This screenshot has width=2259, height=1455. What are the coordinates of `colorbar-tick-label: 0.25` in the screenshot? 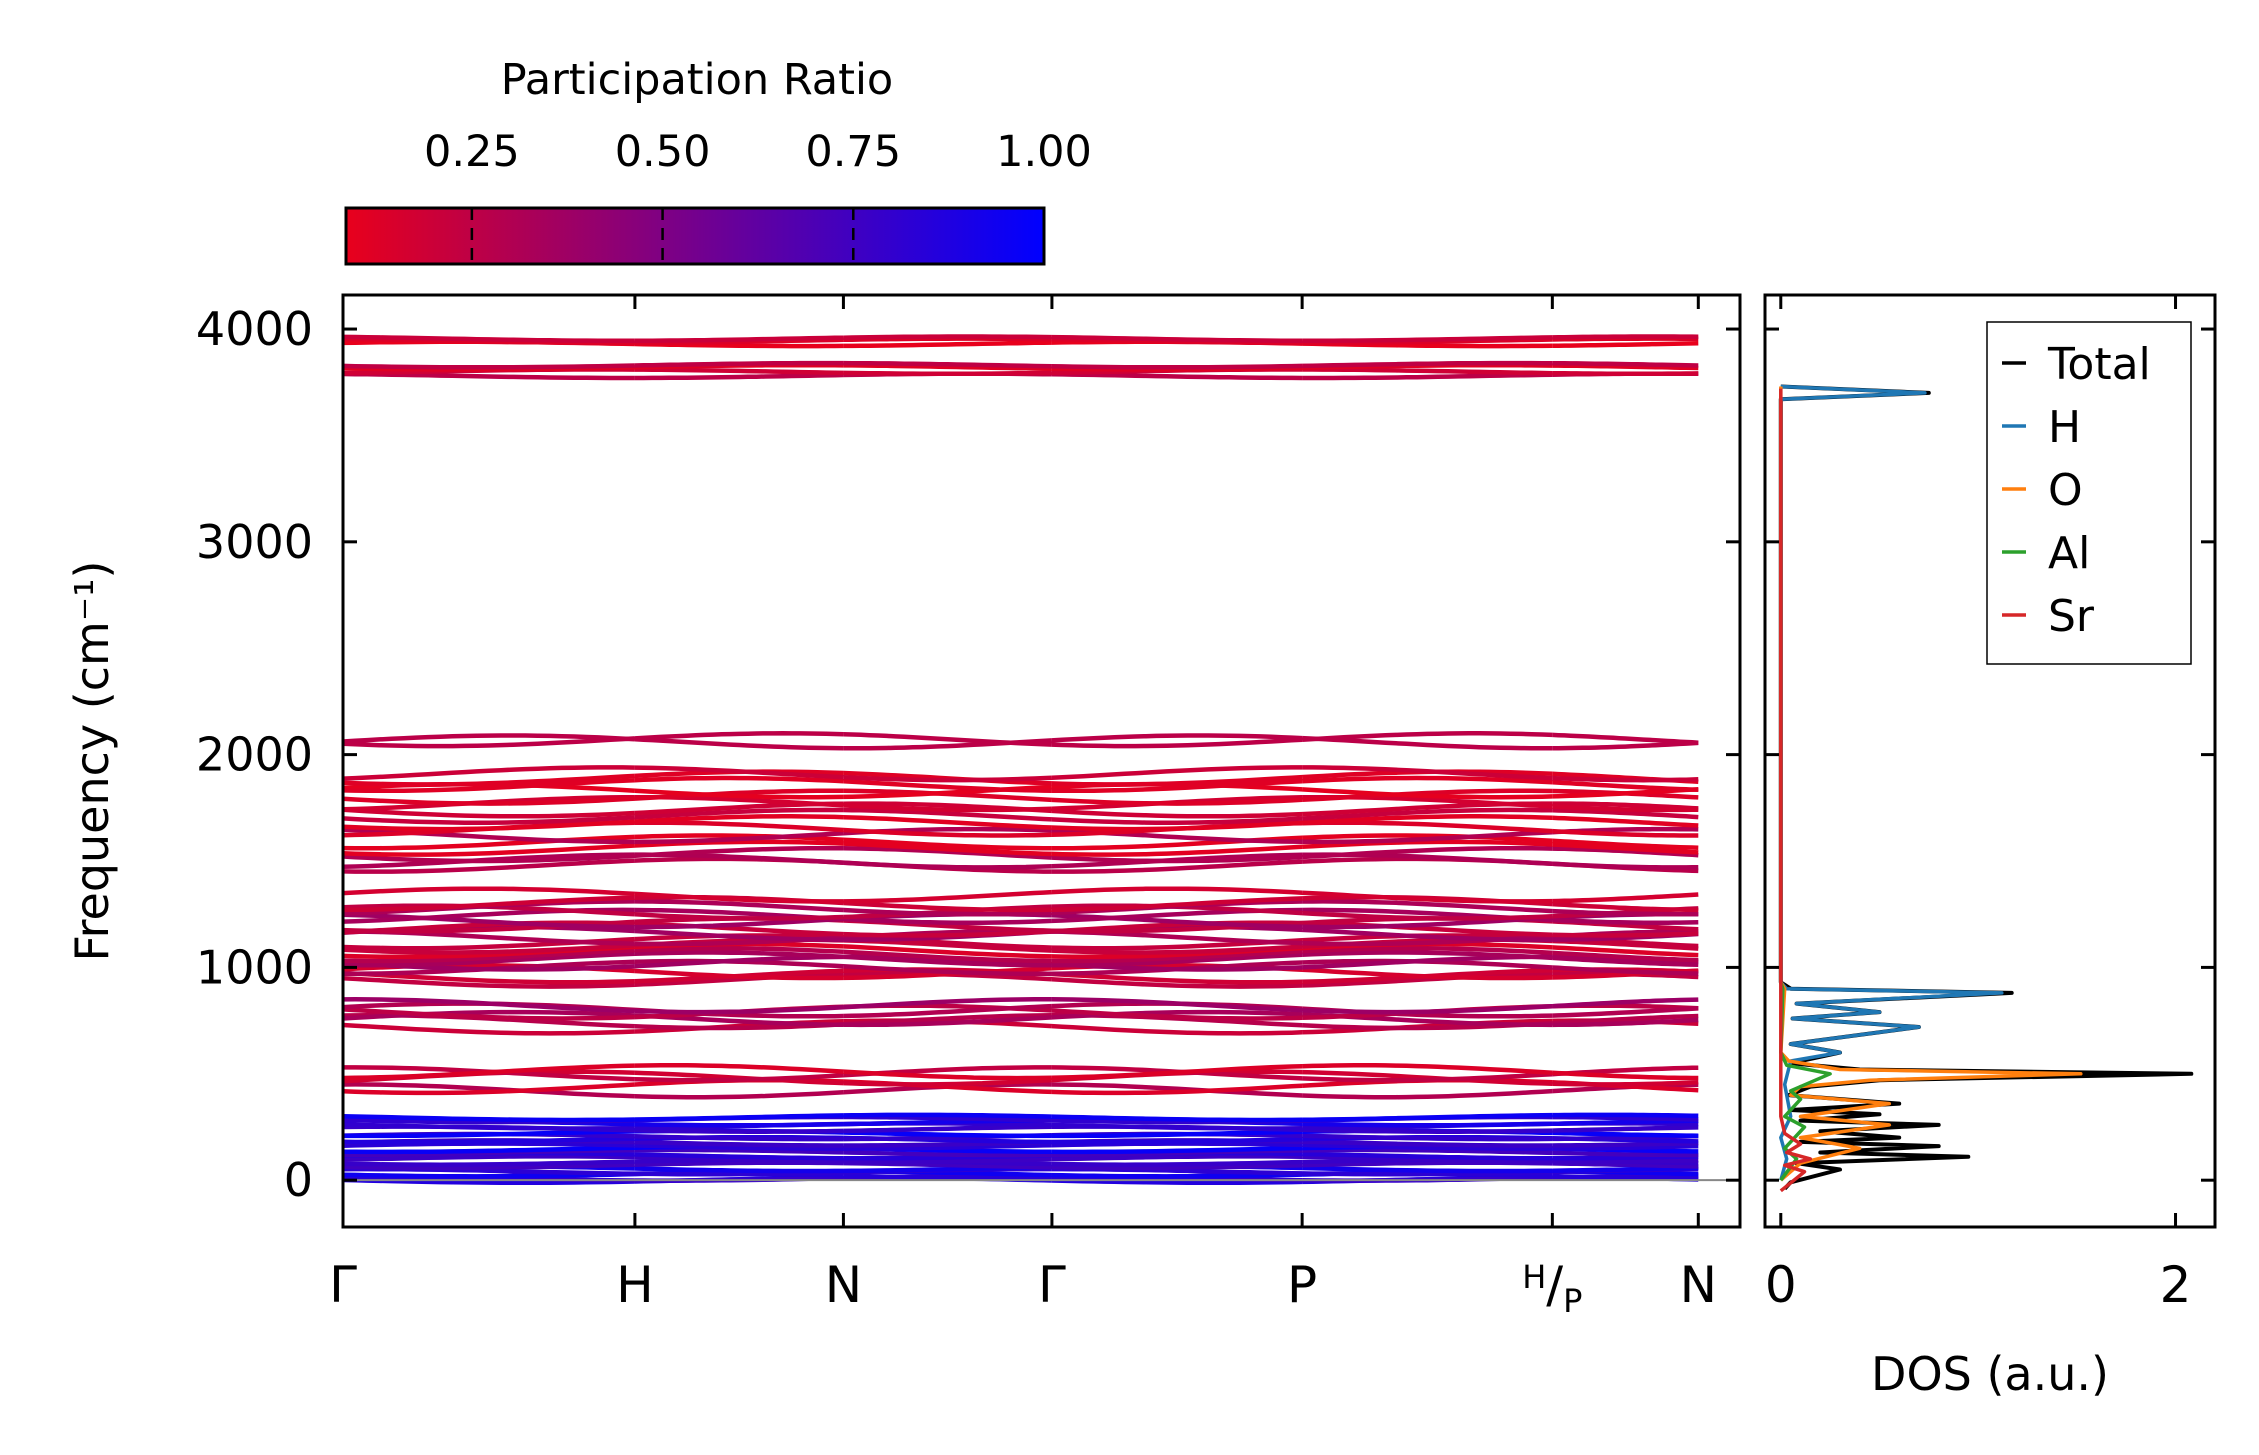 It's located at (472, 152).